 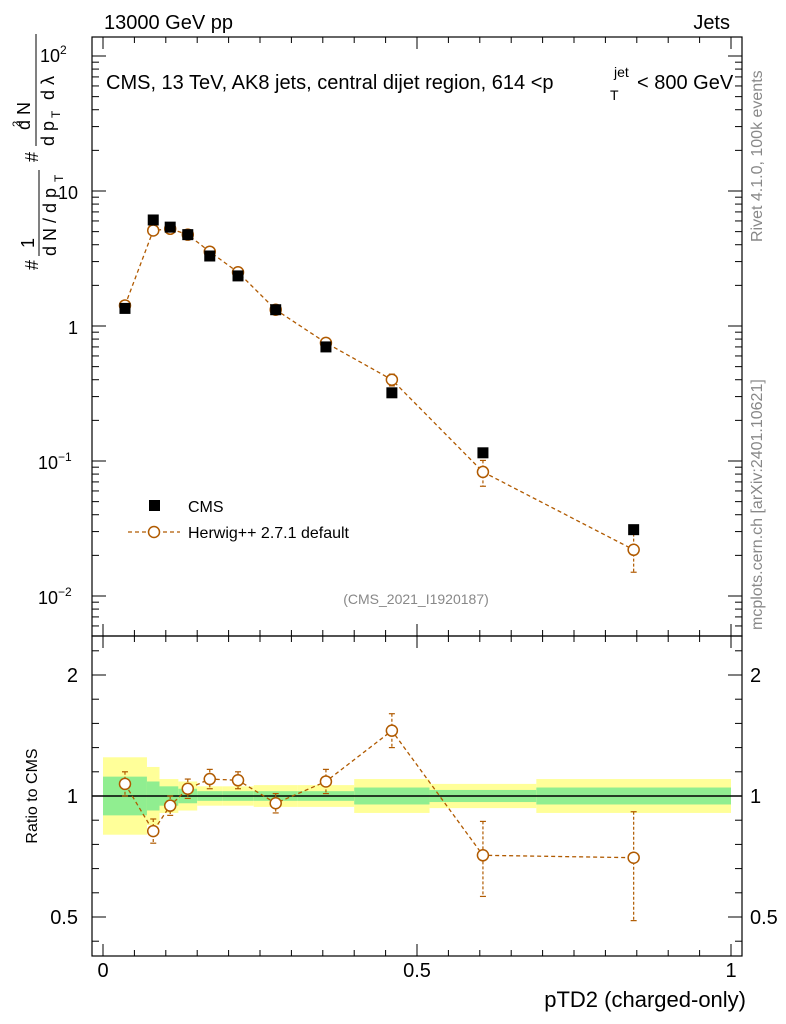 I want to click on ratio-tick-label-1-right: 1, so click(x=755, y=797).